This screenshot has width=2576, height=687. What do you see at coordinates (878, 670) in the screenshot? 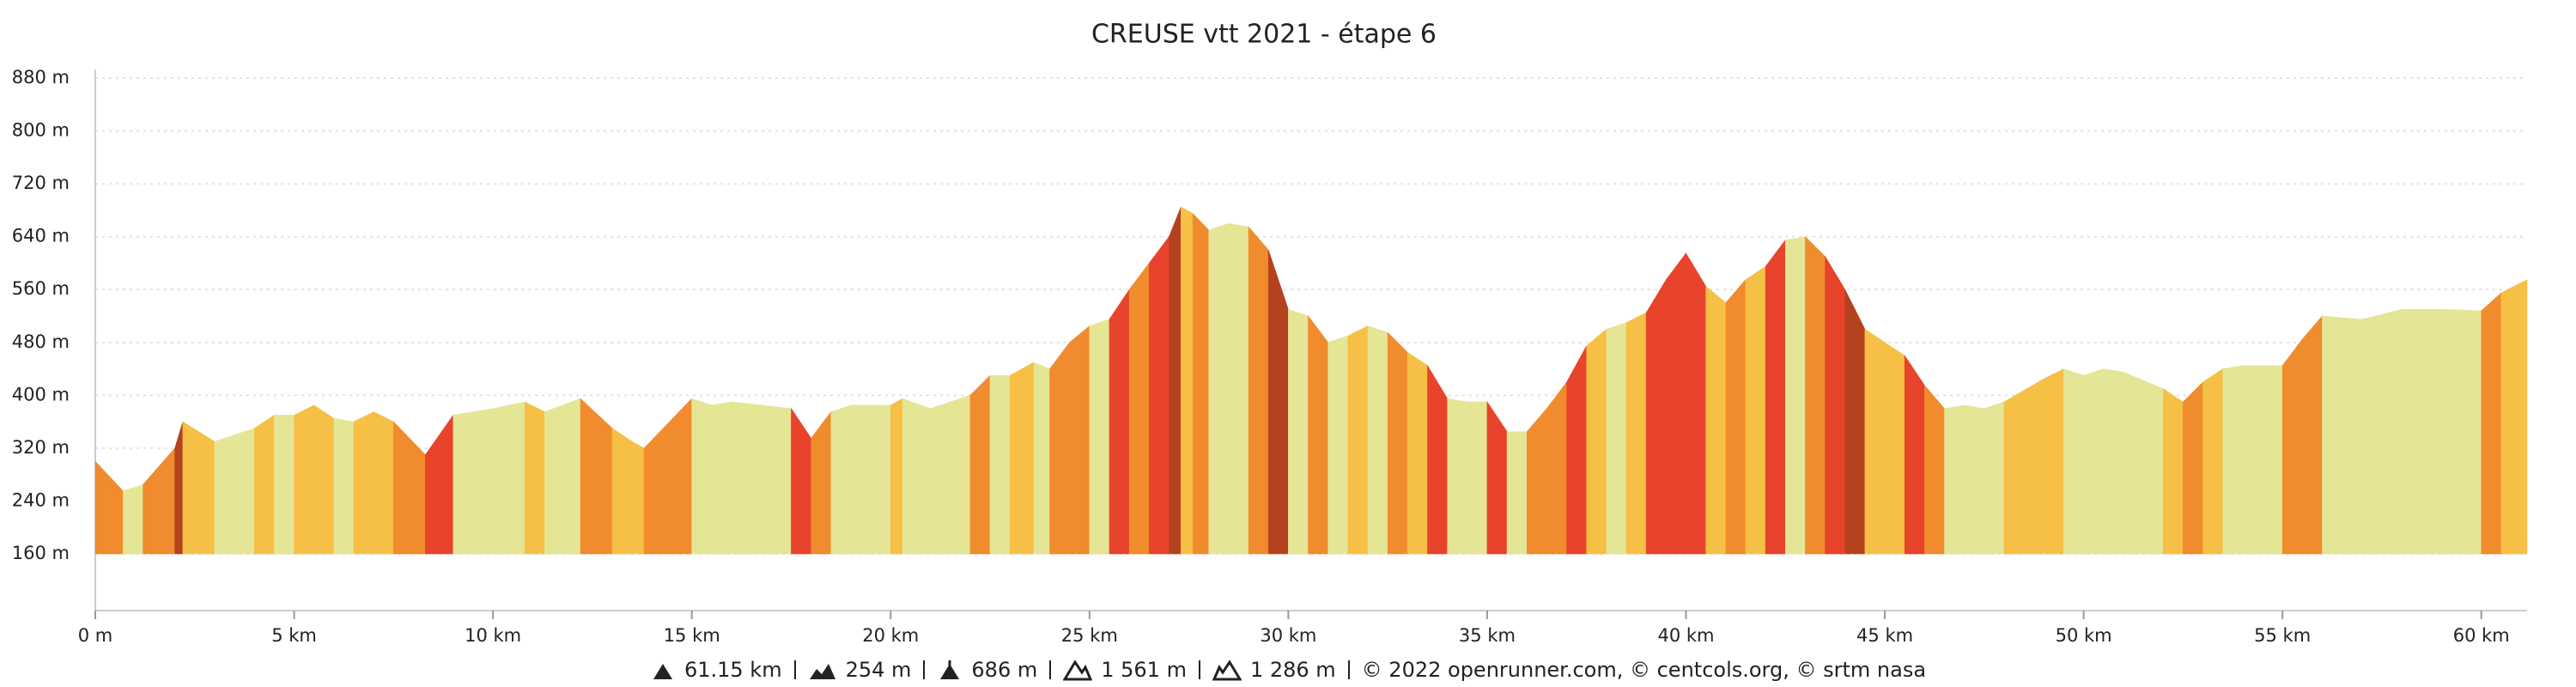
I see `min-elevation: 254 m` at bounding box center [878, 670].